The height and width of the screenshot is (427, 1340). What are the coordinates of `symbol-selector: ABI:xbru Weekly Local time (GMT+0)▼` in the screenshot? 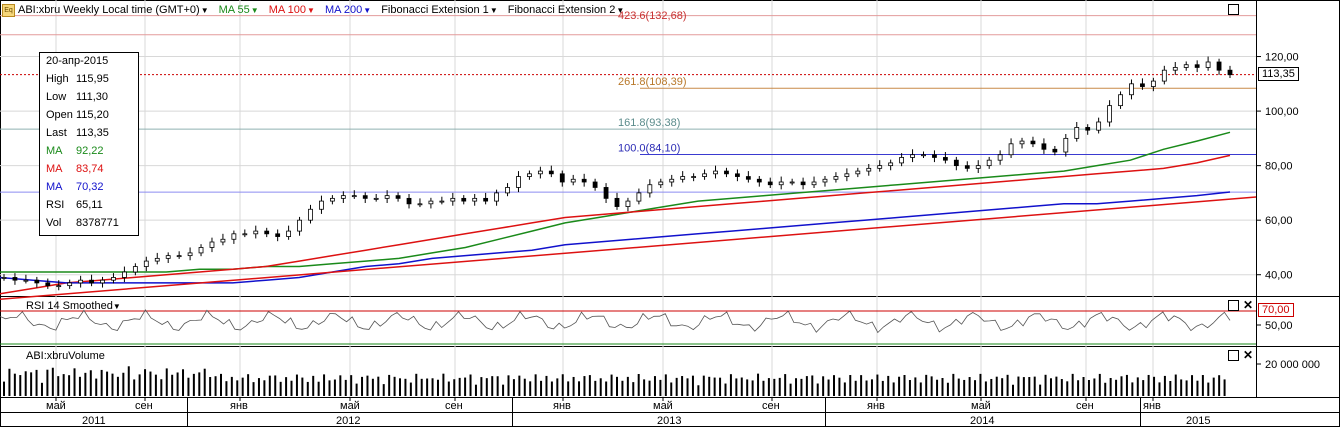 It's located at (113, 10).